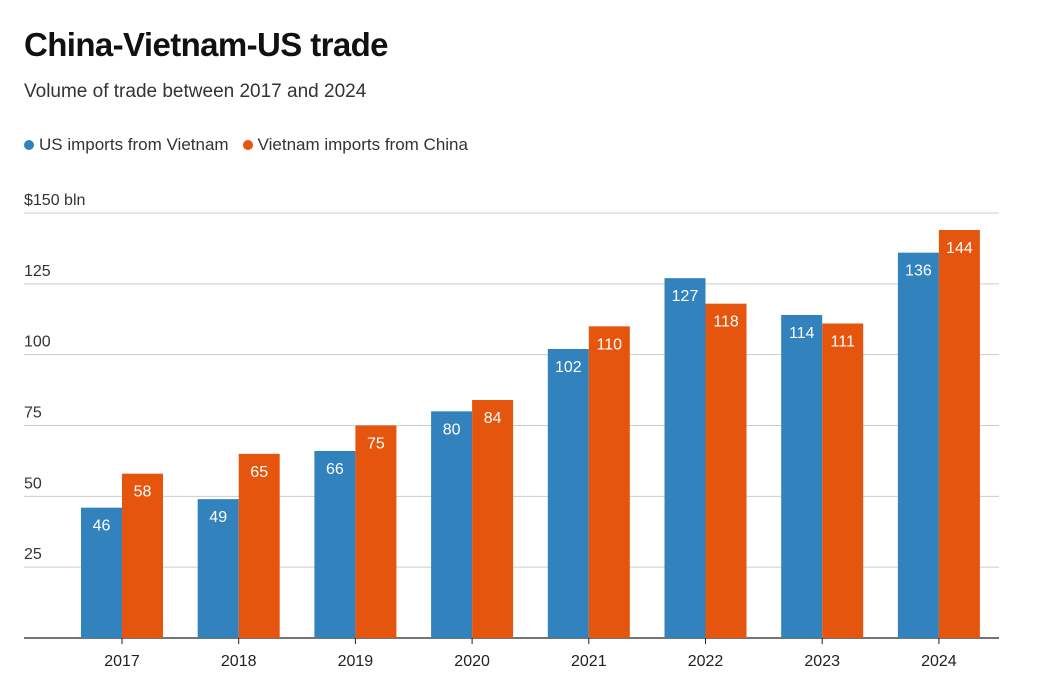  I want to click on y-tick-label-50: 50, so click(33, 483).